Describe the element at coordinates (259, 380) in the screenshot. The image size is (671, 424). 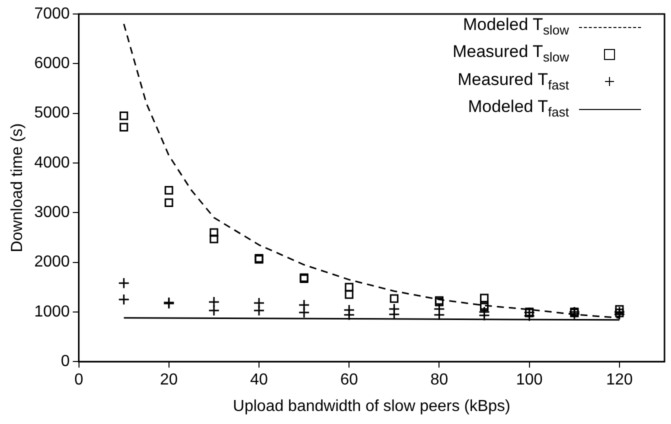
I see `x-tick-label: 40` at that location.